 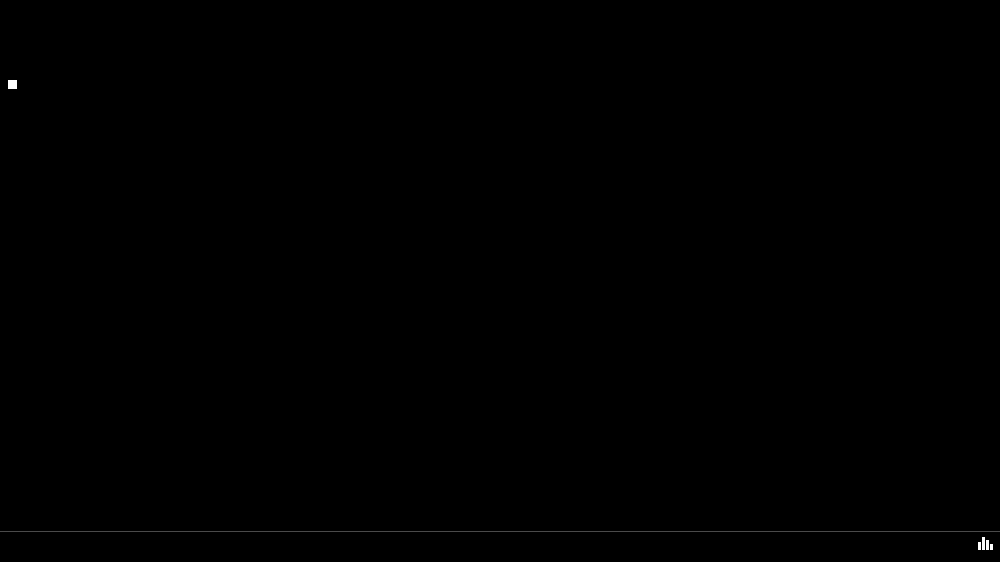 I want to click on bloomberg-logo-icon, so click(x=985, y=543).